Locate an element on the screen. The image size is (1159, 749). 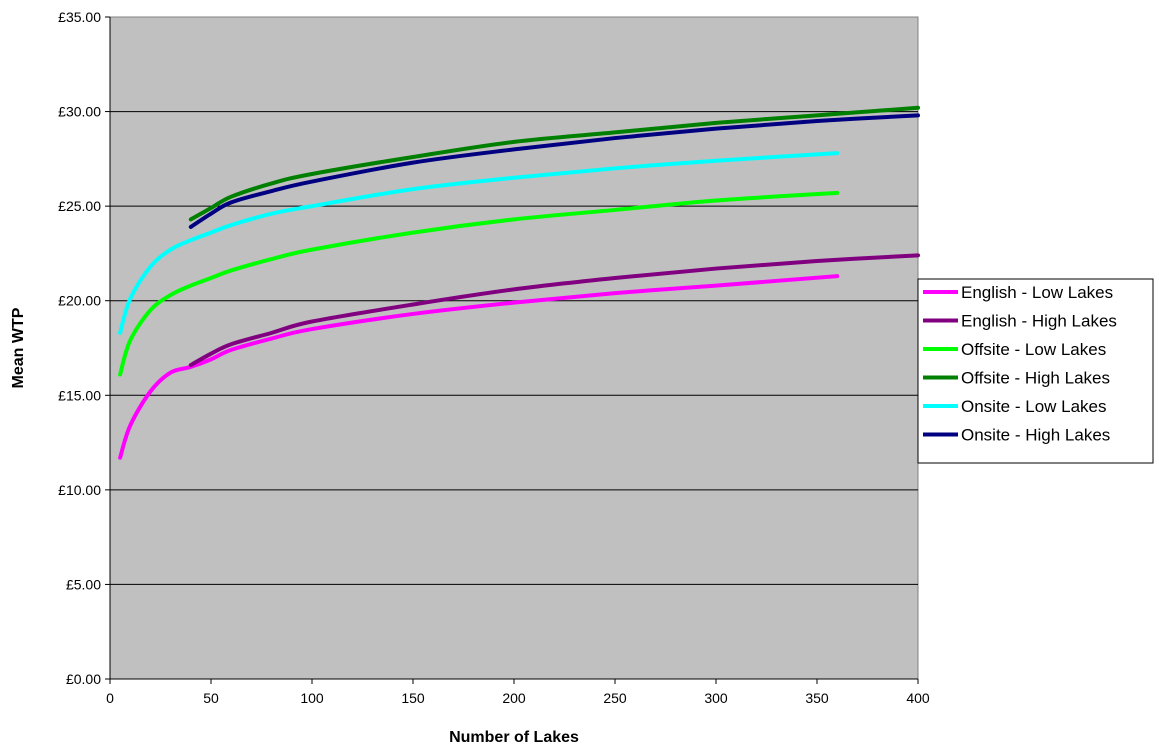
y-axis-title: Mean WTP is located at coordinates (18, 347).